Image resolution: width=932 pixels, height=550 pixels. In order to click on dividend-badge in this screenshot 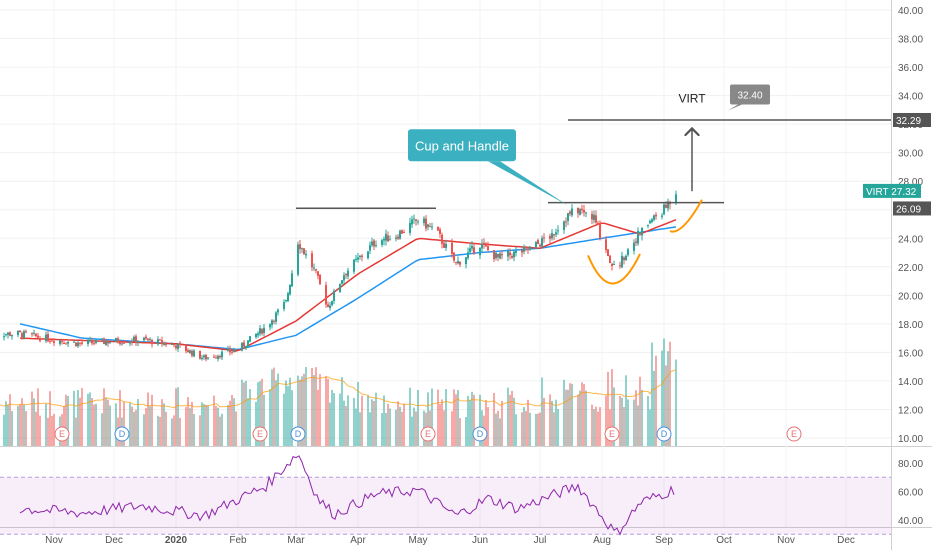, I will do `click(122, 434)`.